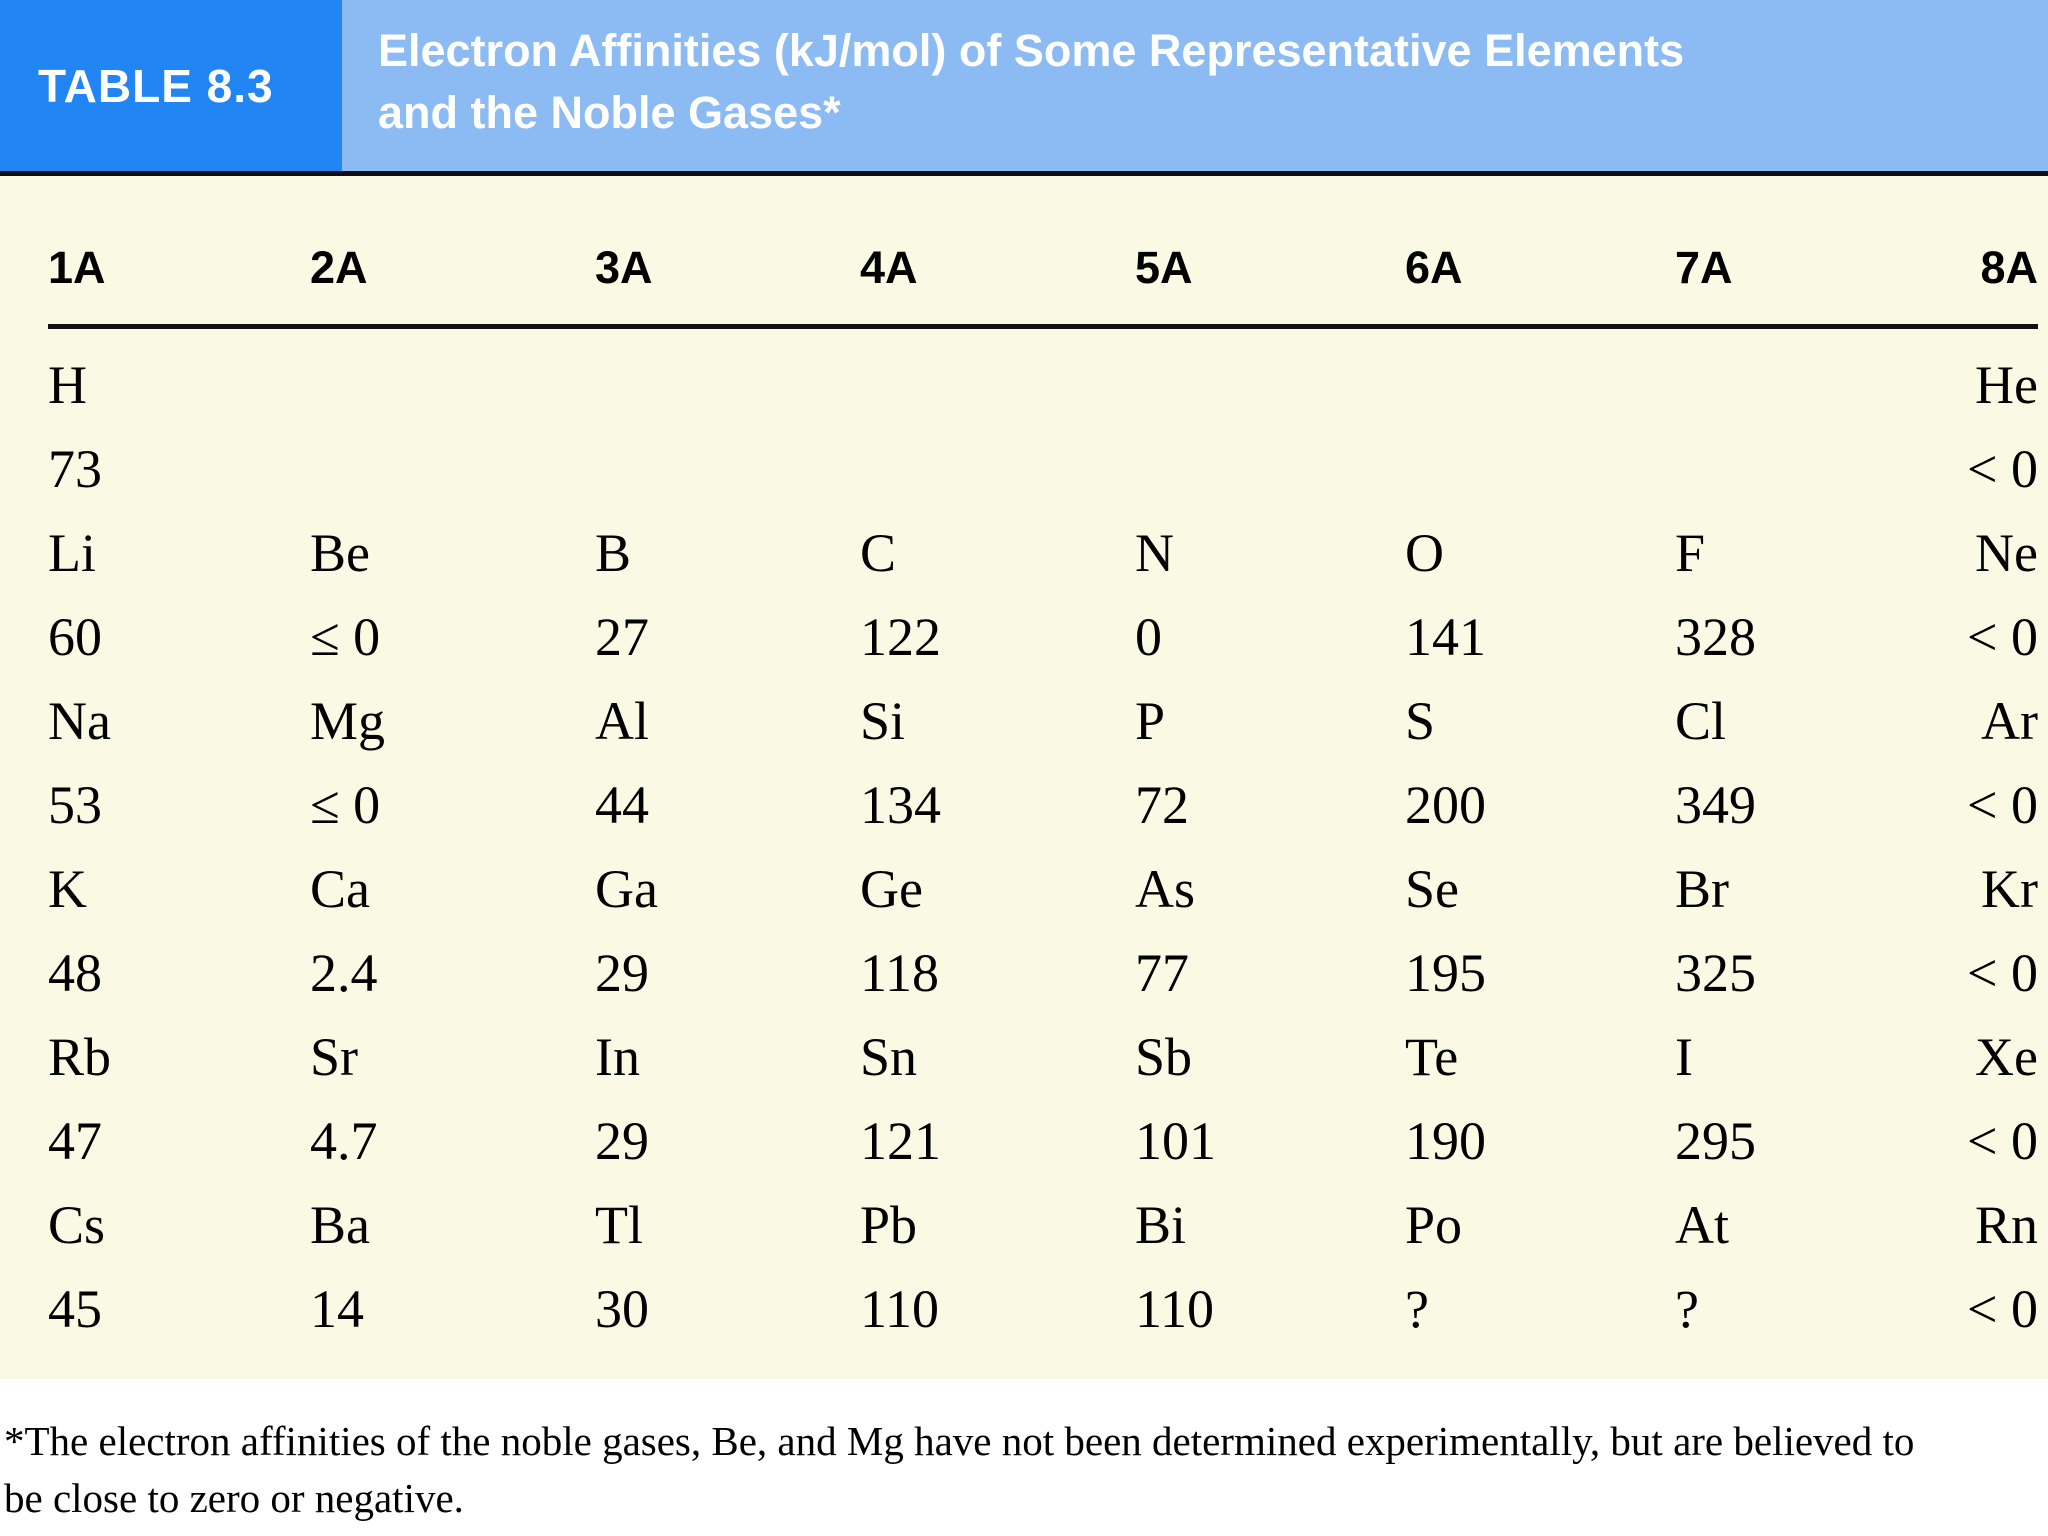 The width and height of the screenshot is (2048, 1536). I want to click on element-value-cell: 190, so click(1445, 1141).